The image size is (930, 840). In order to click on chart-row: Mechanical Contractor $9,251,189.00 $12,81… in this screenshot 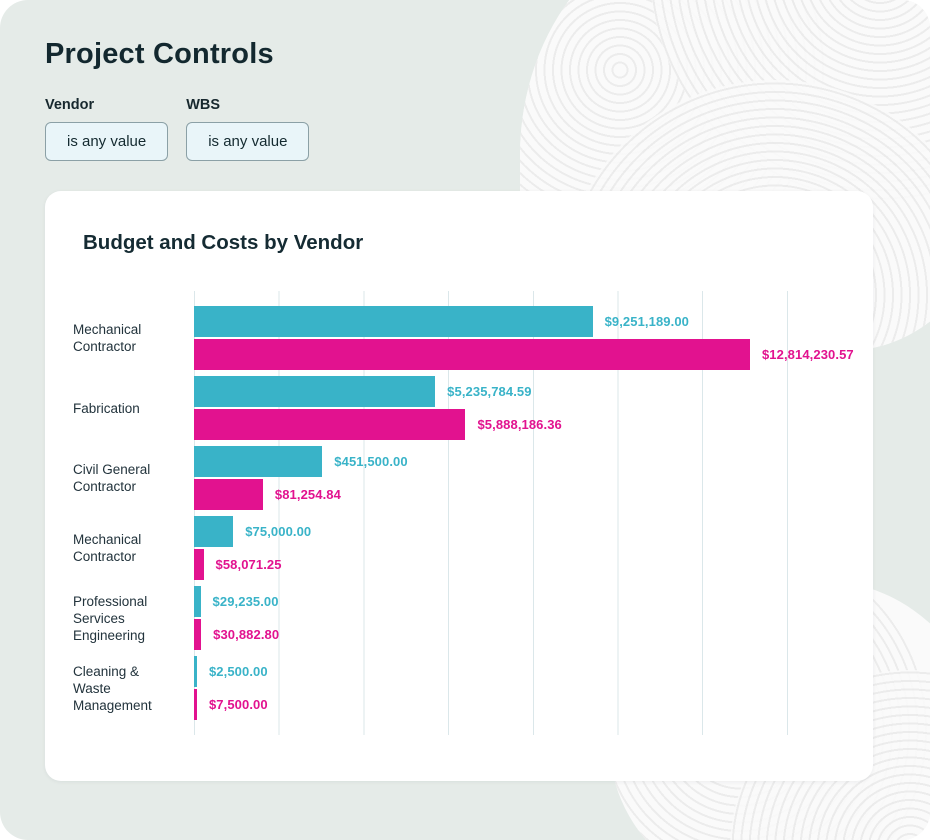, I will do `click(463, 338)`.